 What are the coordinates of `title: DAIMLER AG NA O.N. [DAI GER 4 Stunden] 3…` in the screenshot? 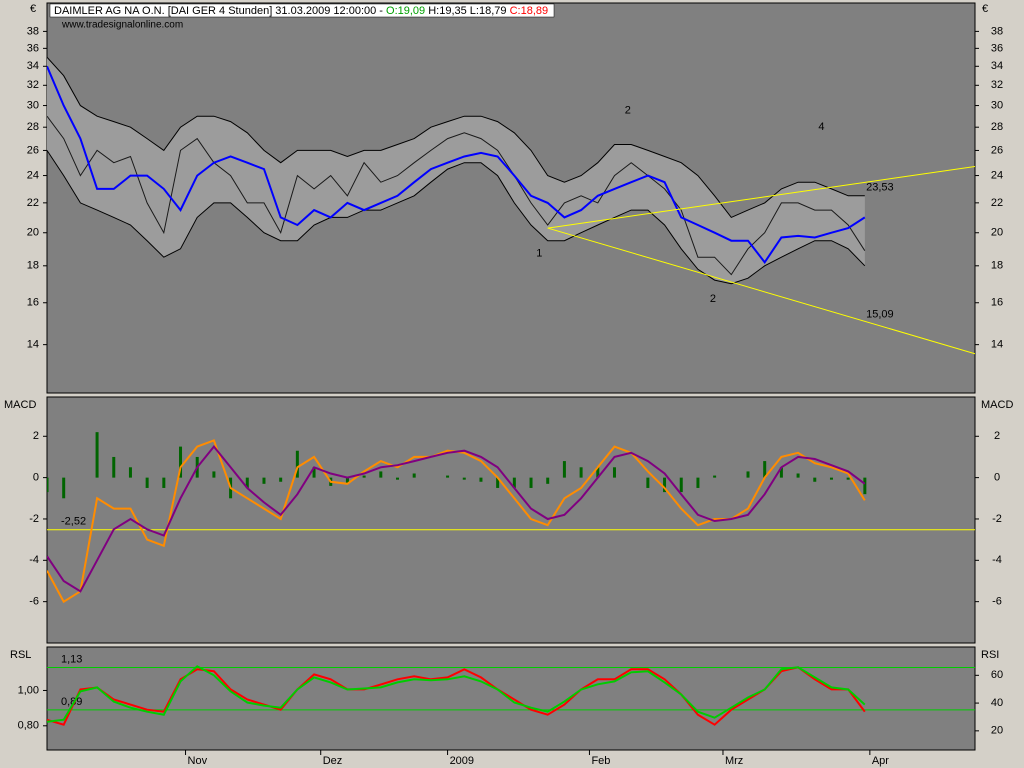 It's located at (218, 11).